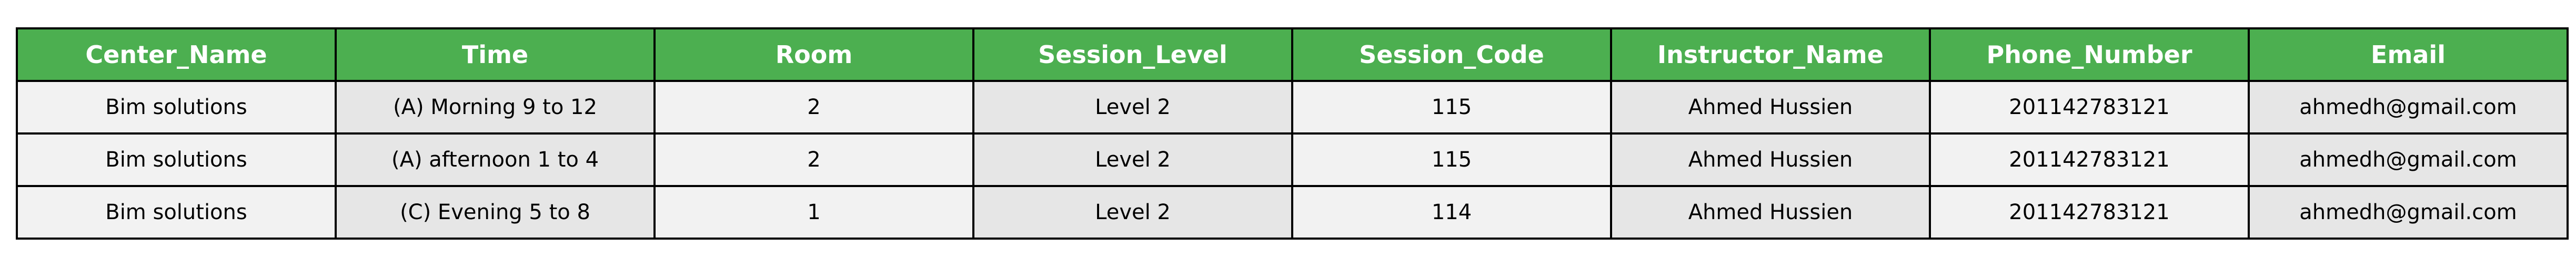 This screenshot has height=268, width=2576. Describe the element at coordinates (495, 108) in the screenshot. I see `cell-time: (A) Morning 9 to 12` at that location.